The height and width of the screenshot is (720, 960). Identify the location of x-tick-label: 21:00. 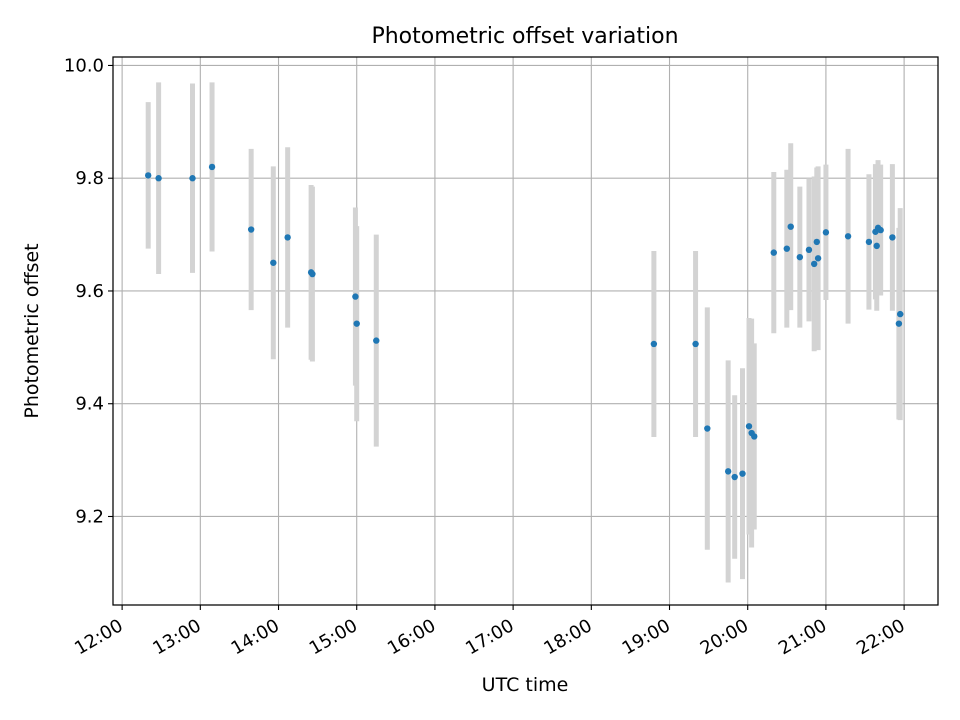
(802, 637).